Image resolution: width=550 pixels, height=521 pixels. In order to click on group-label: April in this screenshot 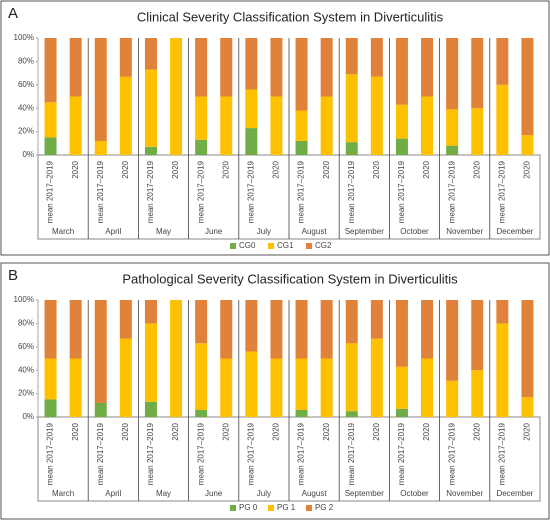, I will do `click(113, 493)`.